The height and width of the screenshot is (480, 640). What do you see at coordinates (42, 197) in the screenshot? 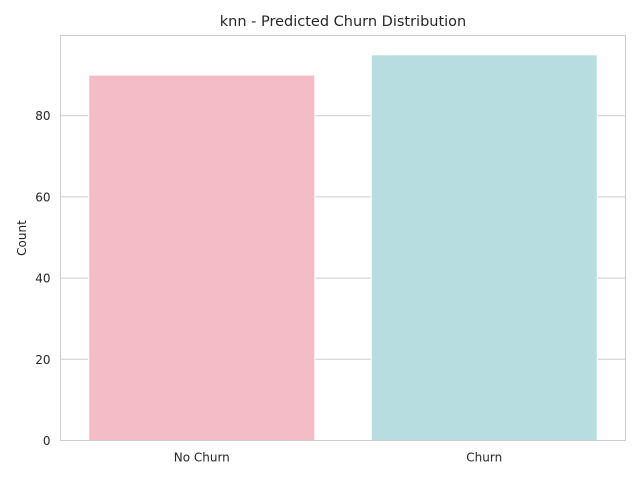
I see `y-tick-label: 60` at bounding box center [42, 197].